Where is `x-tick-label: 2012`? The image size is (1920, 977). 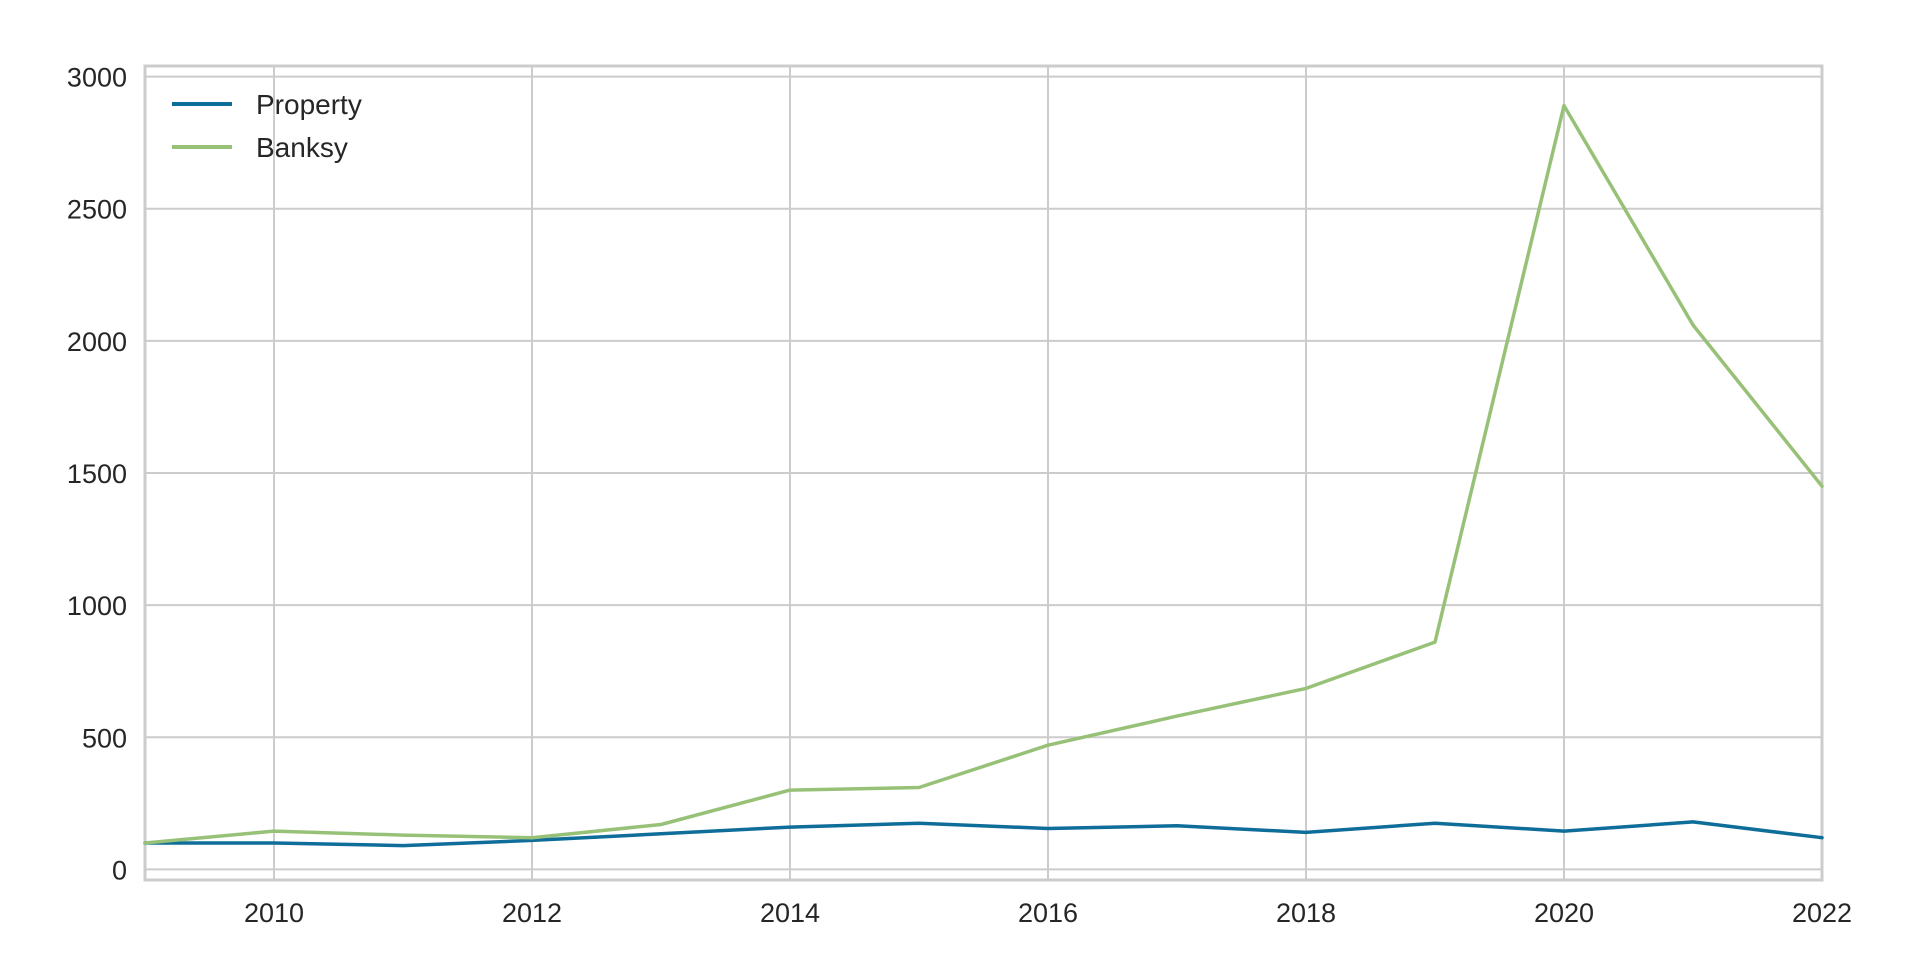 x-tick-label: 2012 is located at coordinates (532, 913).